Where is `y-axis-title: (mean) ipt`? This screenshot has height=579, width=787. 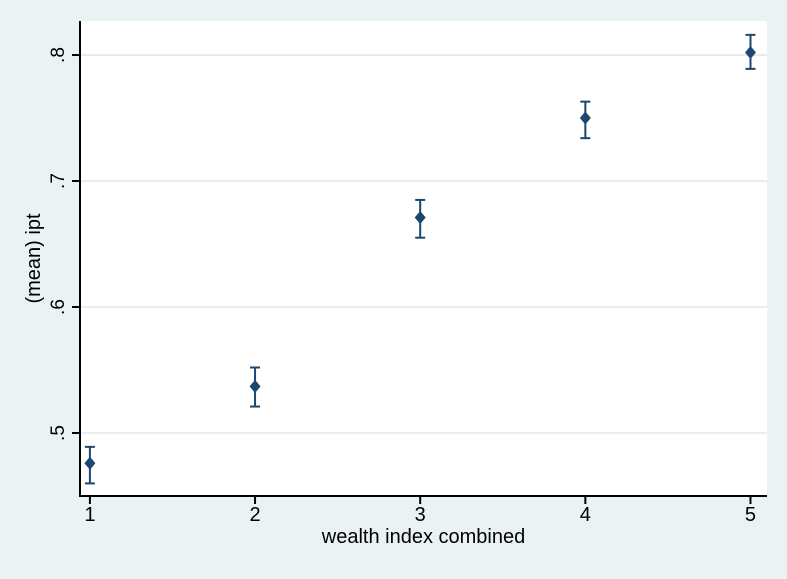 y-axis-title: (mean) ipt is located at coordinates (34, 258).